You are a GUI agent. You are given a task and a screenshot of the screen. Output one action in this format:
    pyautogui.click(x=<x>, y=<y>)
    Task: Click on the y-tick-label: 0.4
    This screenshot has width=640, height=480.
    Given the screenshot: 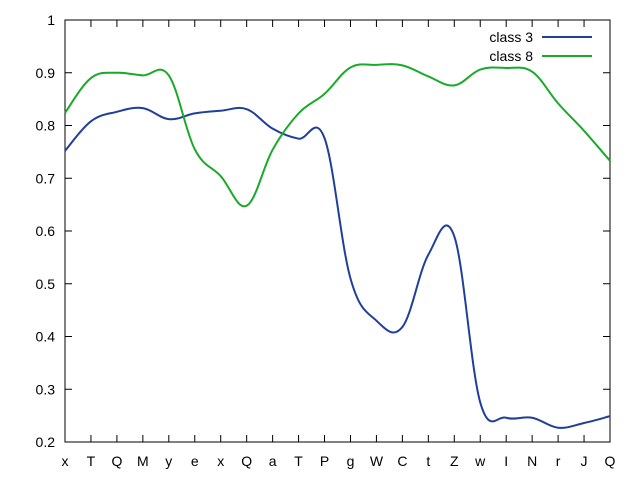 What is the action you would take?
    pyautogui.click(x=46, y=337)
    